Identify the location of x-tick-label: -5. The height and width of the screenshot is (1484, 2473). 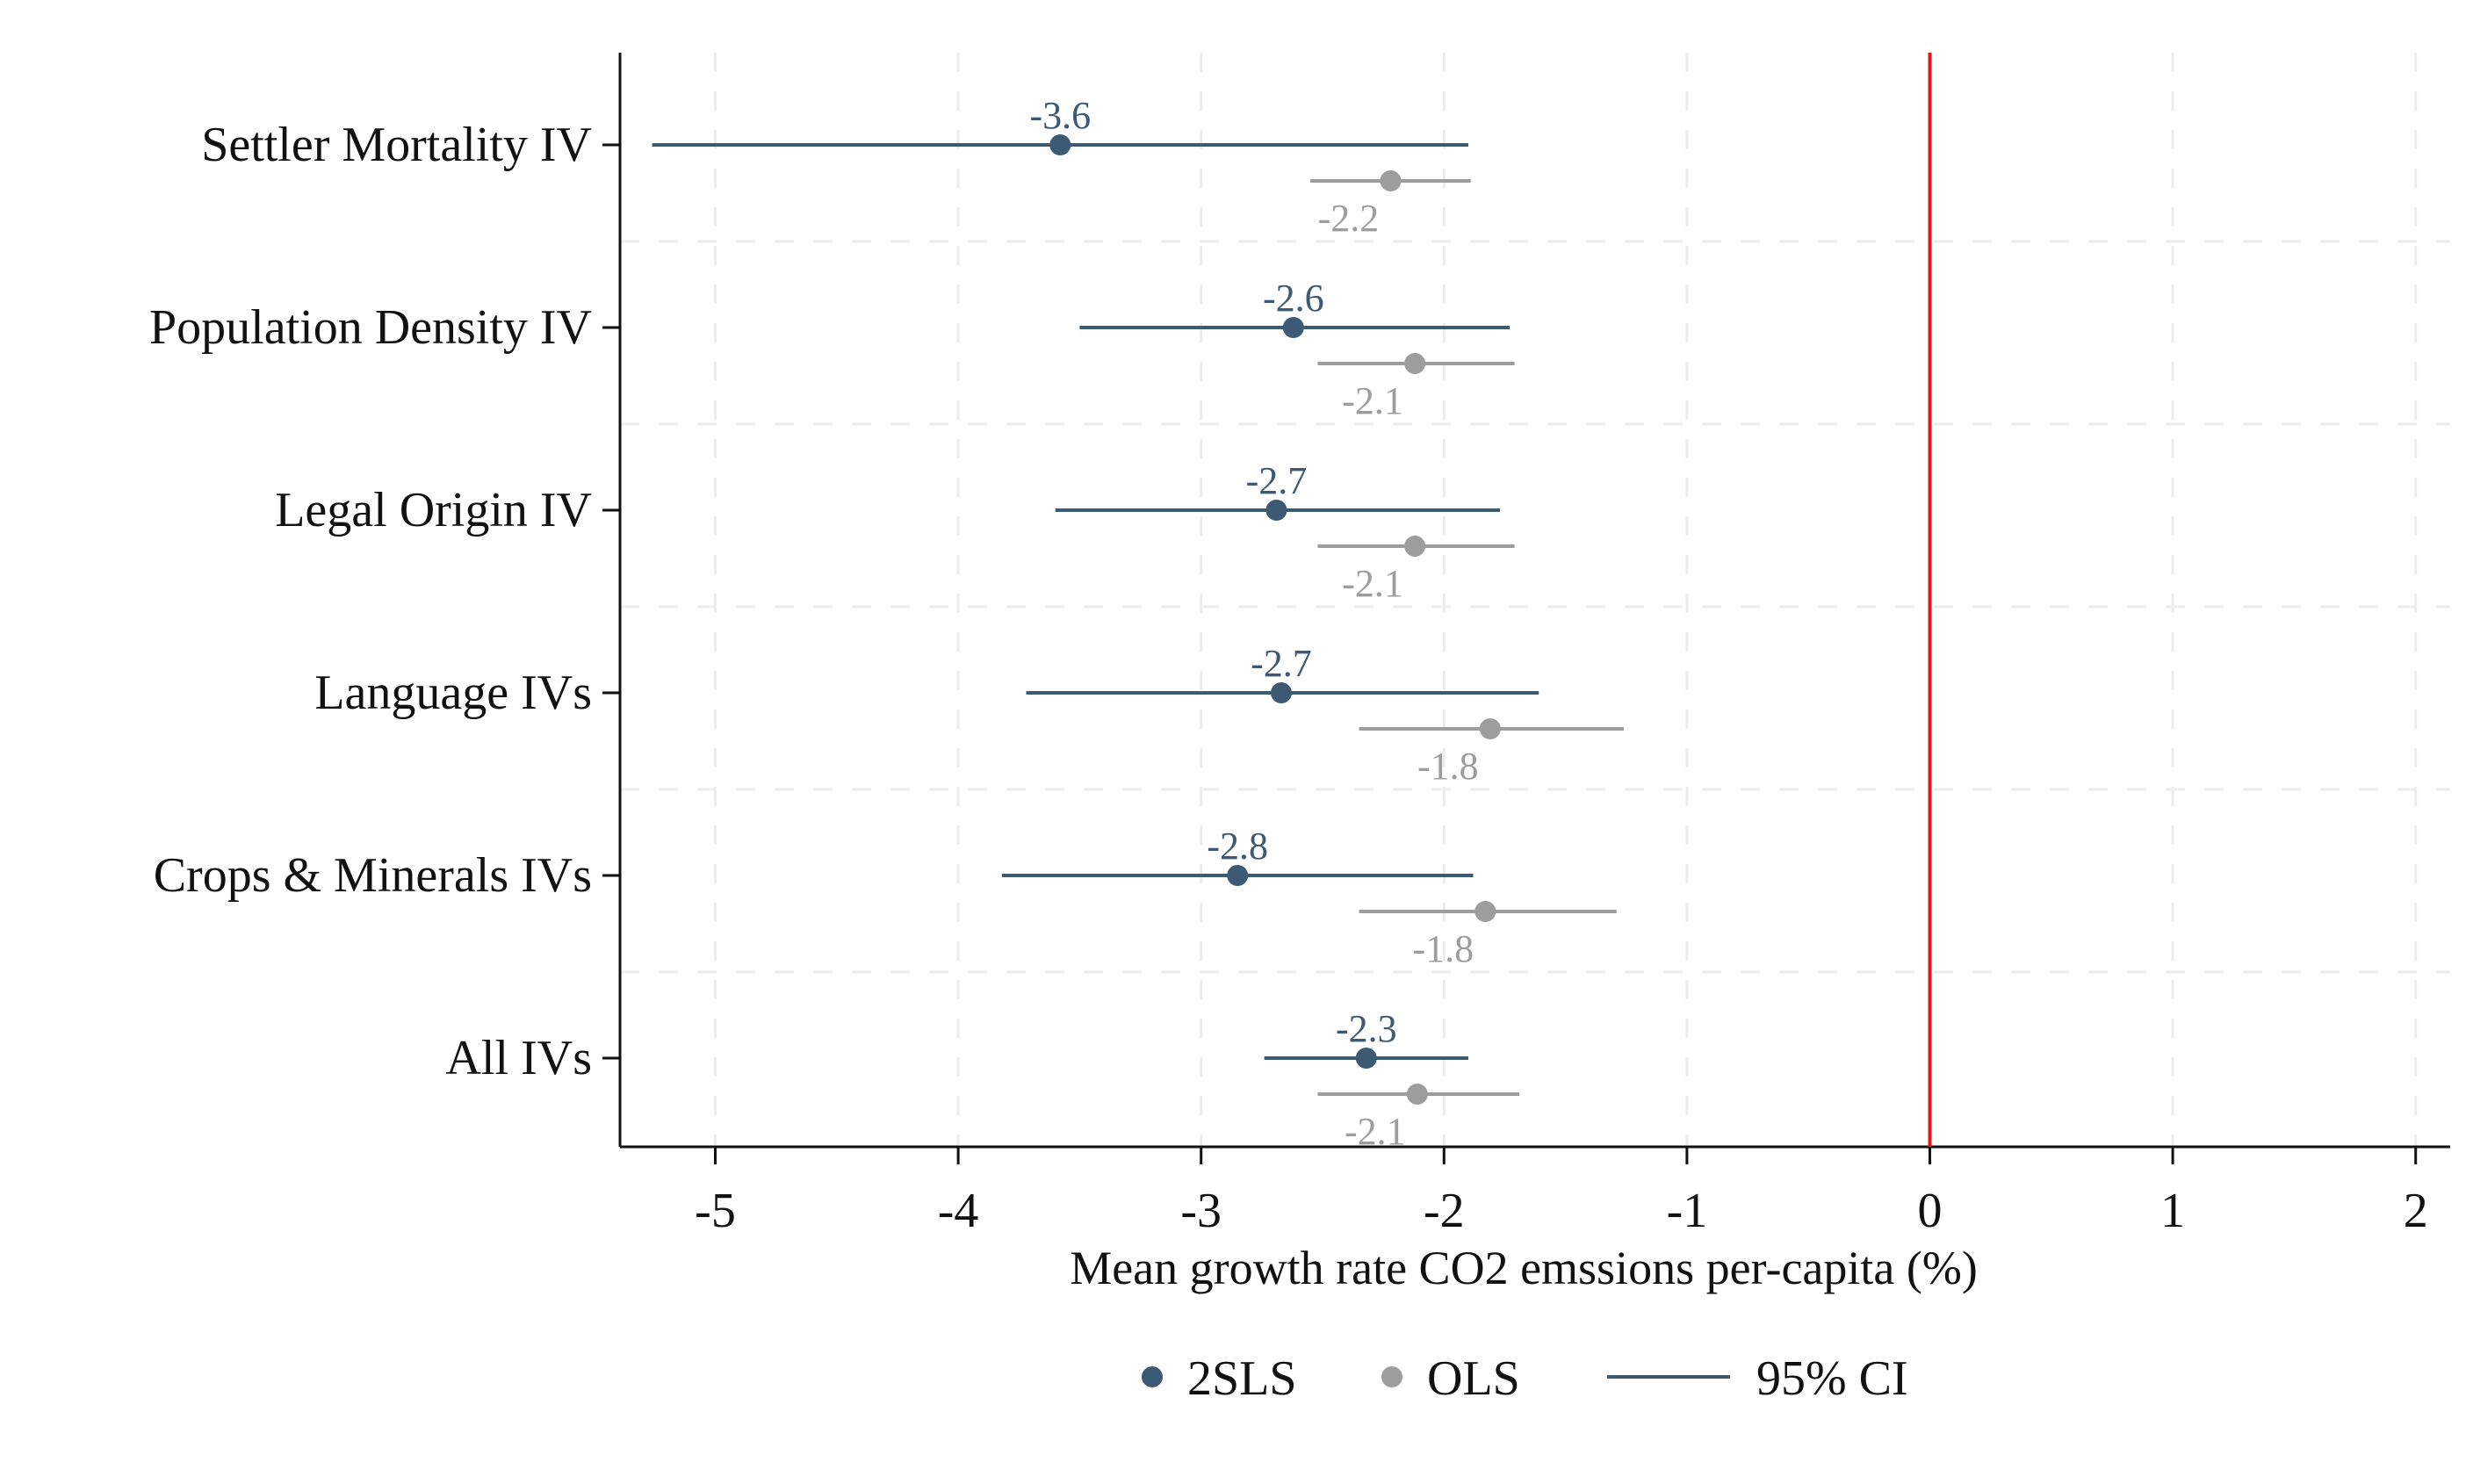
(715, 1211).